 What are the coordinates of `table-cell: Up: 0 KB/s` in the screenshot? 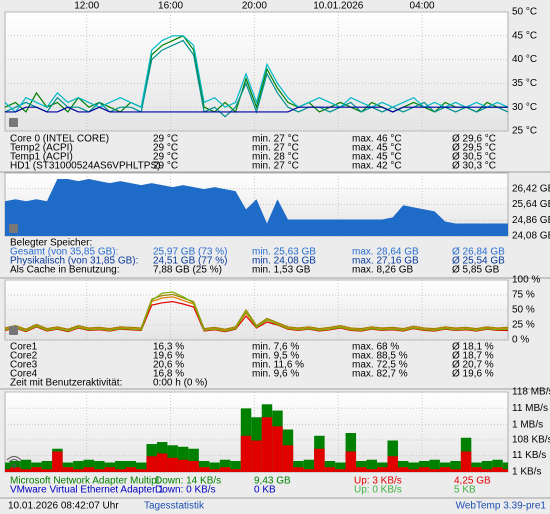 It's located at (378, 490).